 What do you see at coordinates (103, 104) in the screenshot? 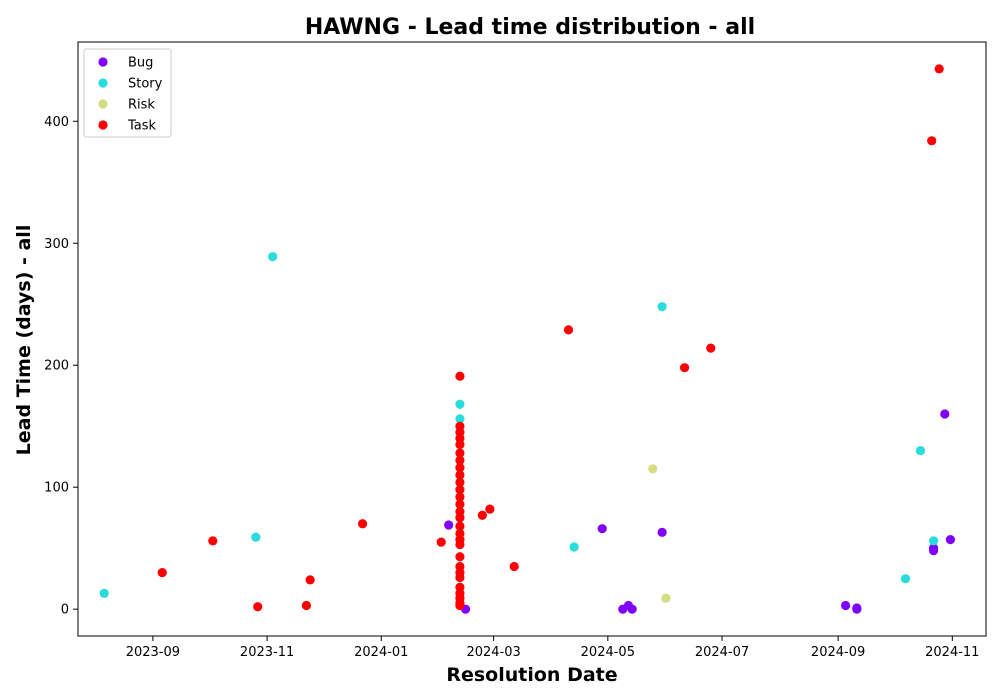
I see `legend-marker-risk` at bounding box center [103, 104].